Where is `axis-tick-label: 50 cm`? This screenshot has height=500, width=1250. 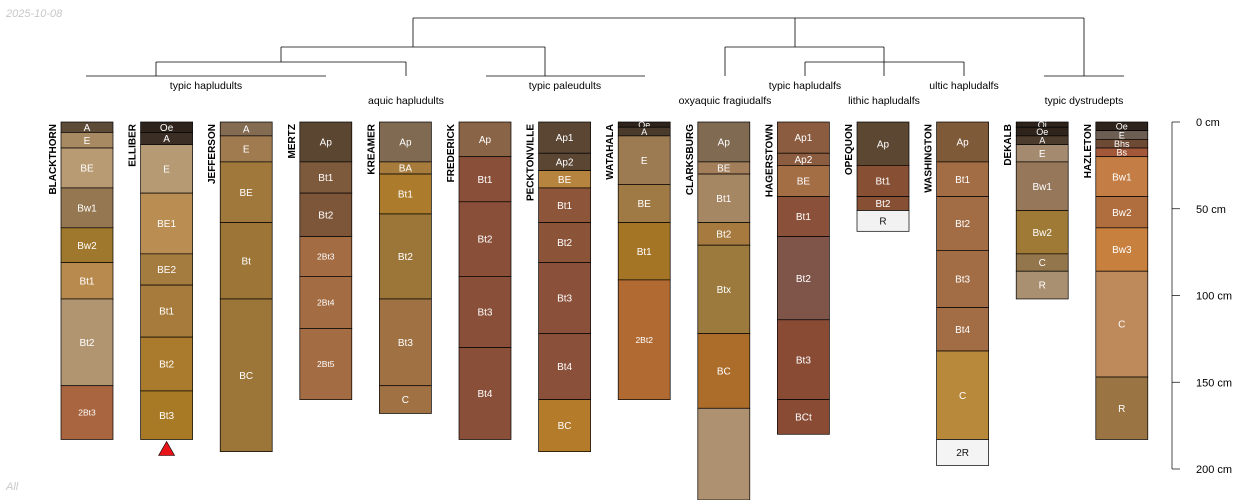
axis-tick-label: 50 cm is located at coordinates (1211, 210).